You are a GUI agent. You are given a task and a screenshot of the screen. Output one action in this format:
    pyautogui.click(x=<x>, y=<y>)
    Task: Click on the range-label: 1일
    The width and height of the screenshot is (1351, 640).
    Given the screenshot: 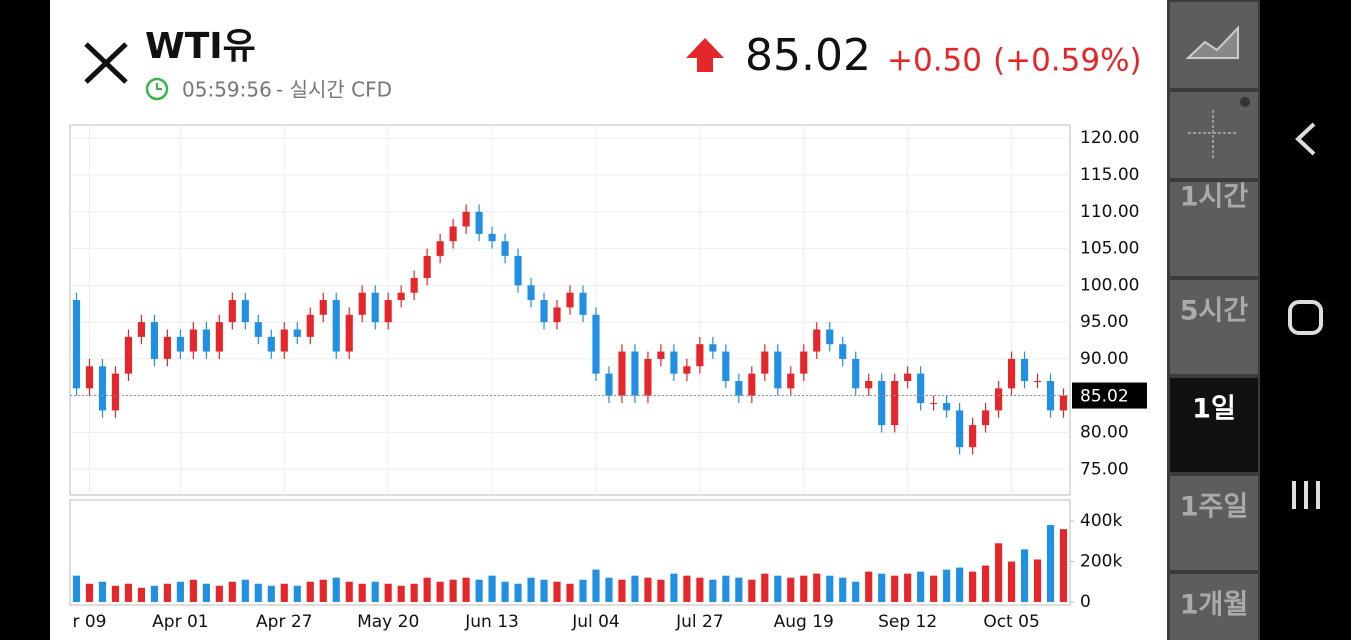 What is the action you would take?
    pyautogui.click(x=1214, y=409)
    